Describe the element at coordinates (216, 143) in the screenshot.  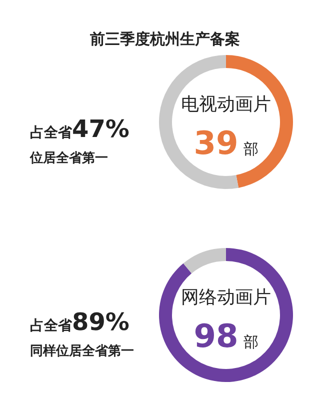
I see `text: 39` at that location.